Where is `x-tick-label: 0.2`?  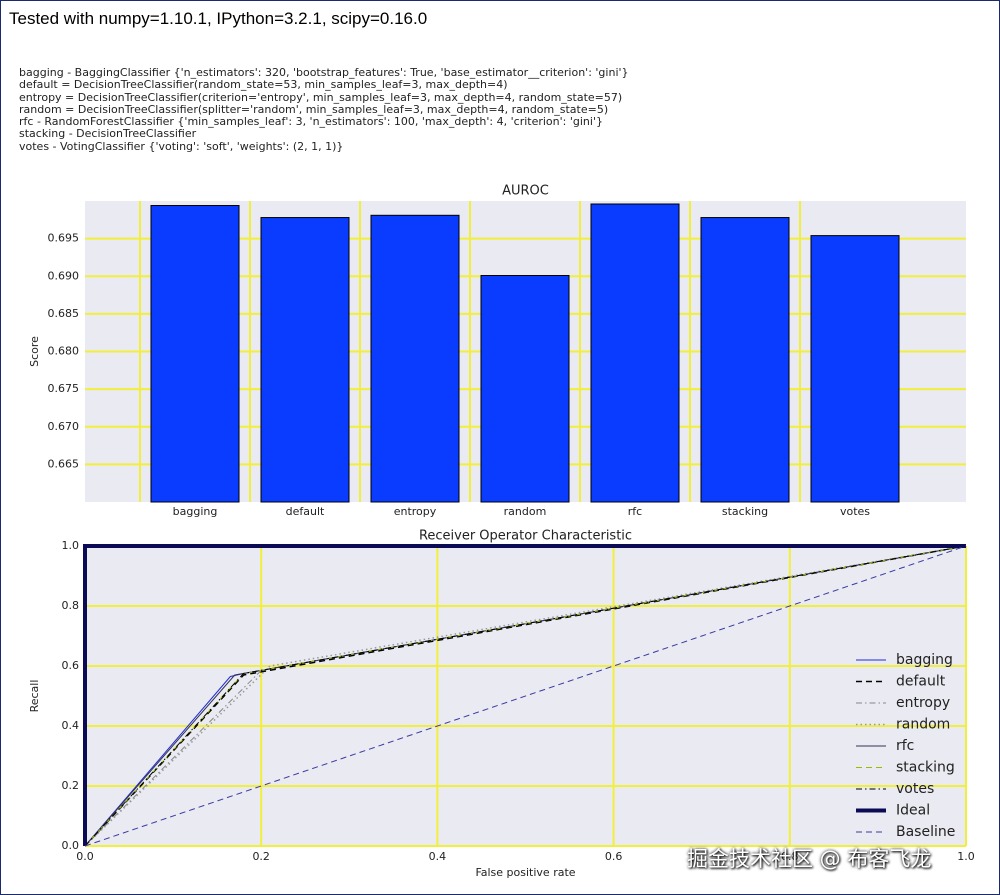
x-tick-label: 0.2 is located at coordinates (261, 856).